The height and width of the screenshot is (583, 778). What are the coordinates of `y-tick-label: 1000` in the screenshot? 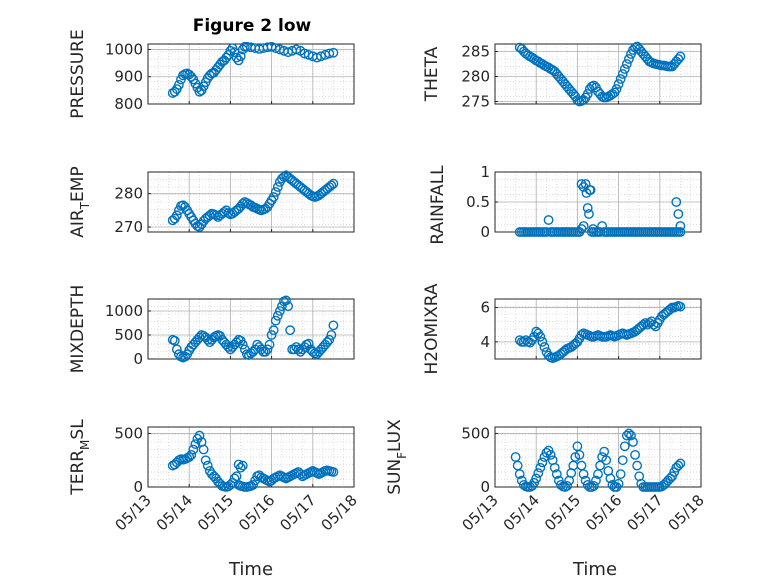 It's located at (124, 49).